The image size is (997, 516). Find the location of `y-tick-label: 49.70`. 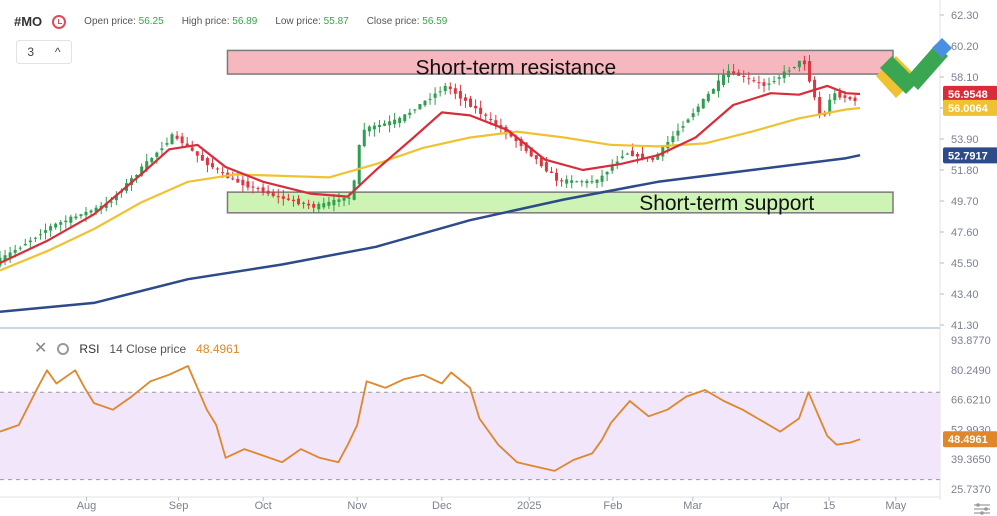

y-tick-label: 49.70 is located at coordinates (965, 202).